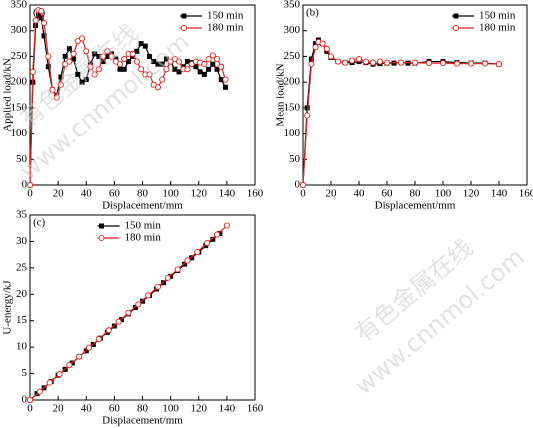 The height and width of the screenshot is (428, 533). Describe the element at coordinates (19, 107) in the screenshot. I see `y-tick-label: 150` at that location.